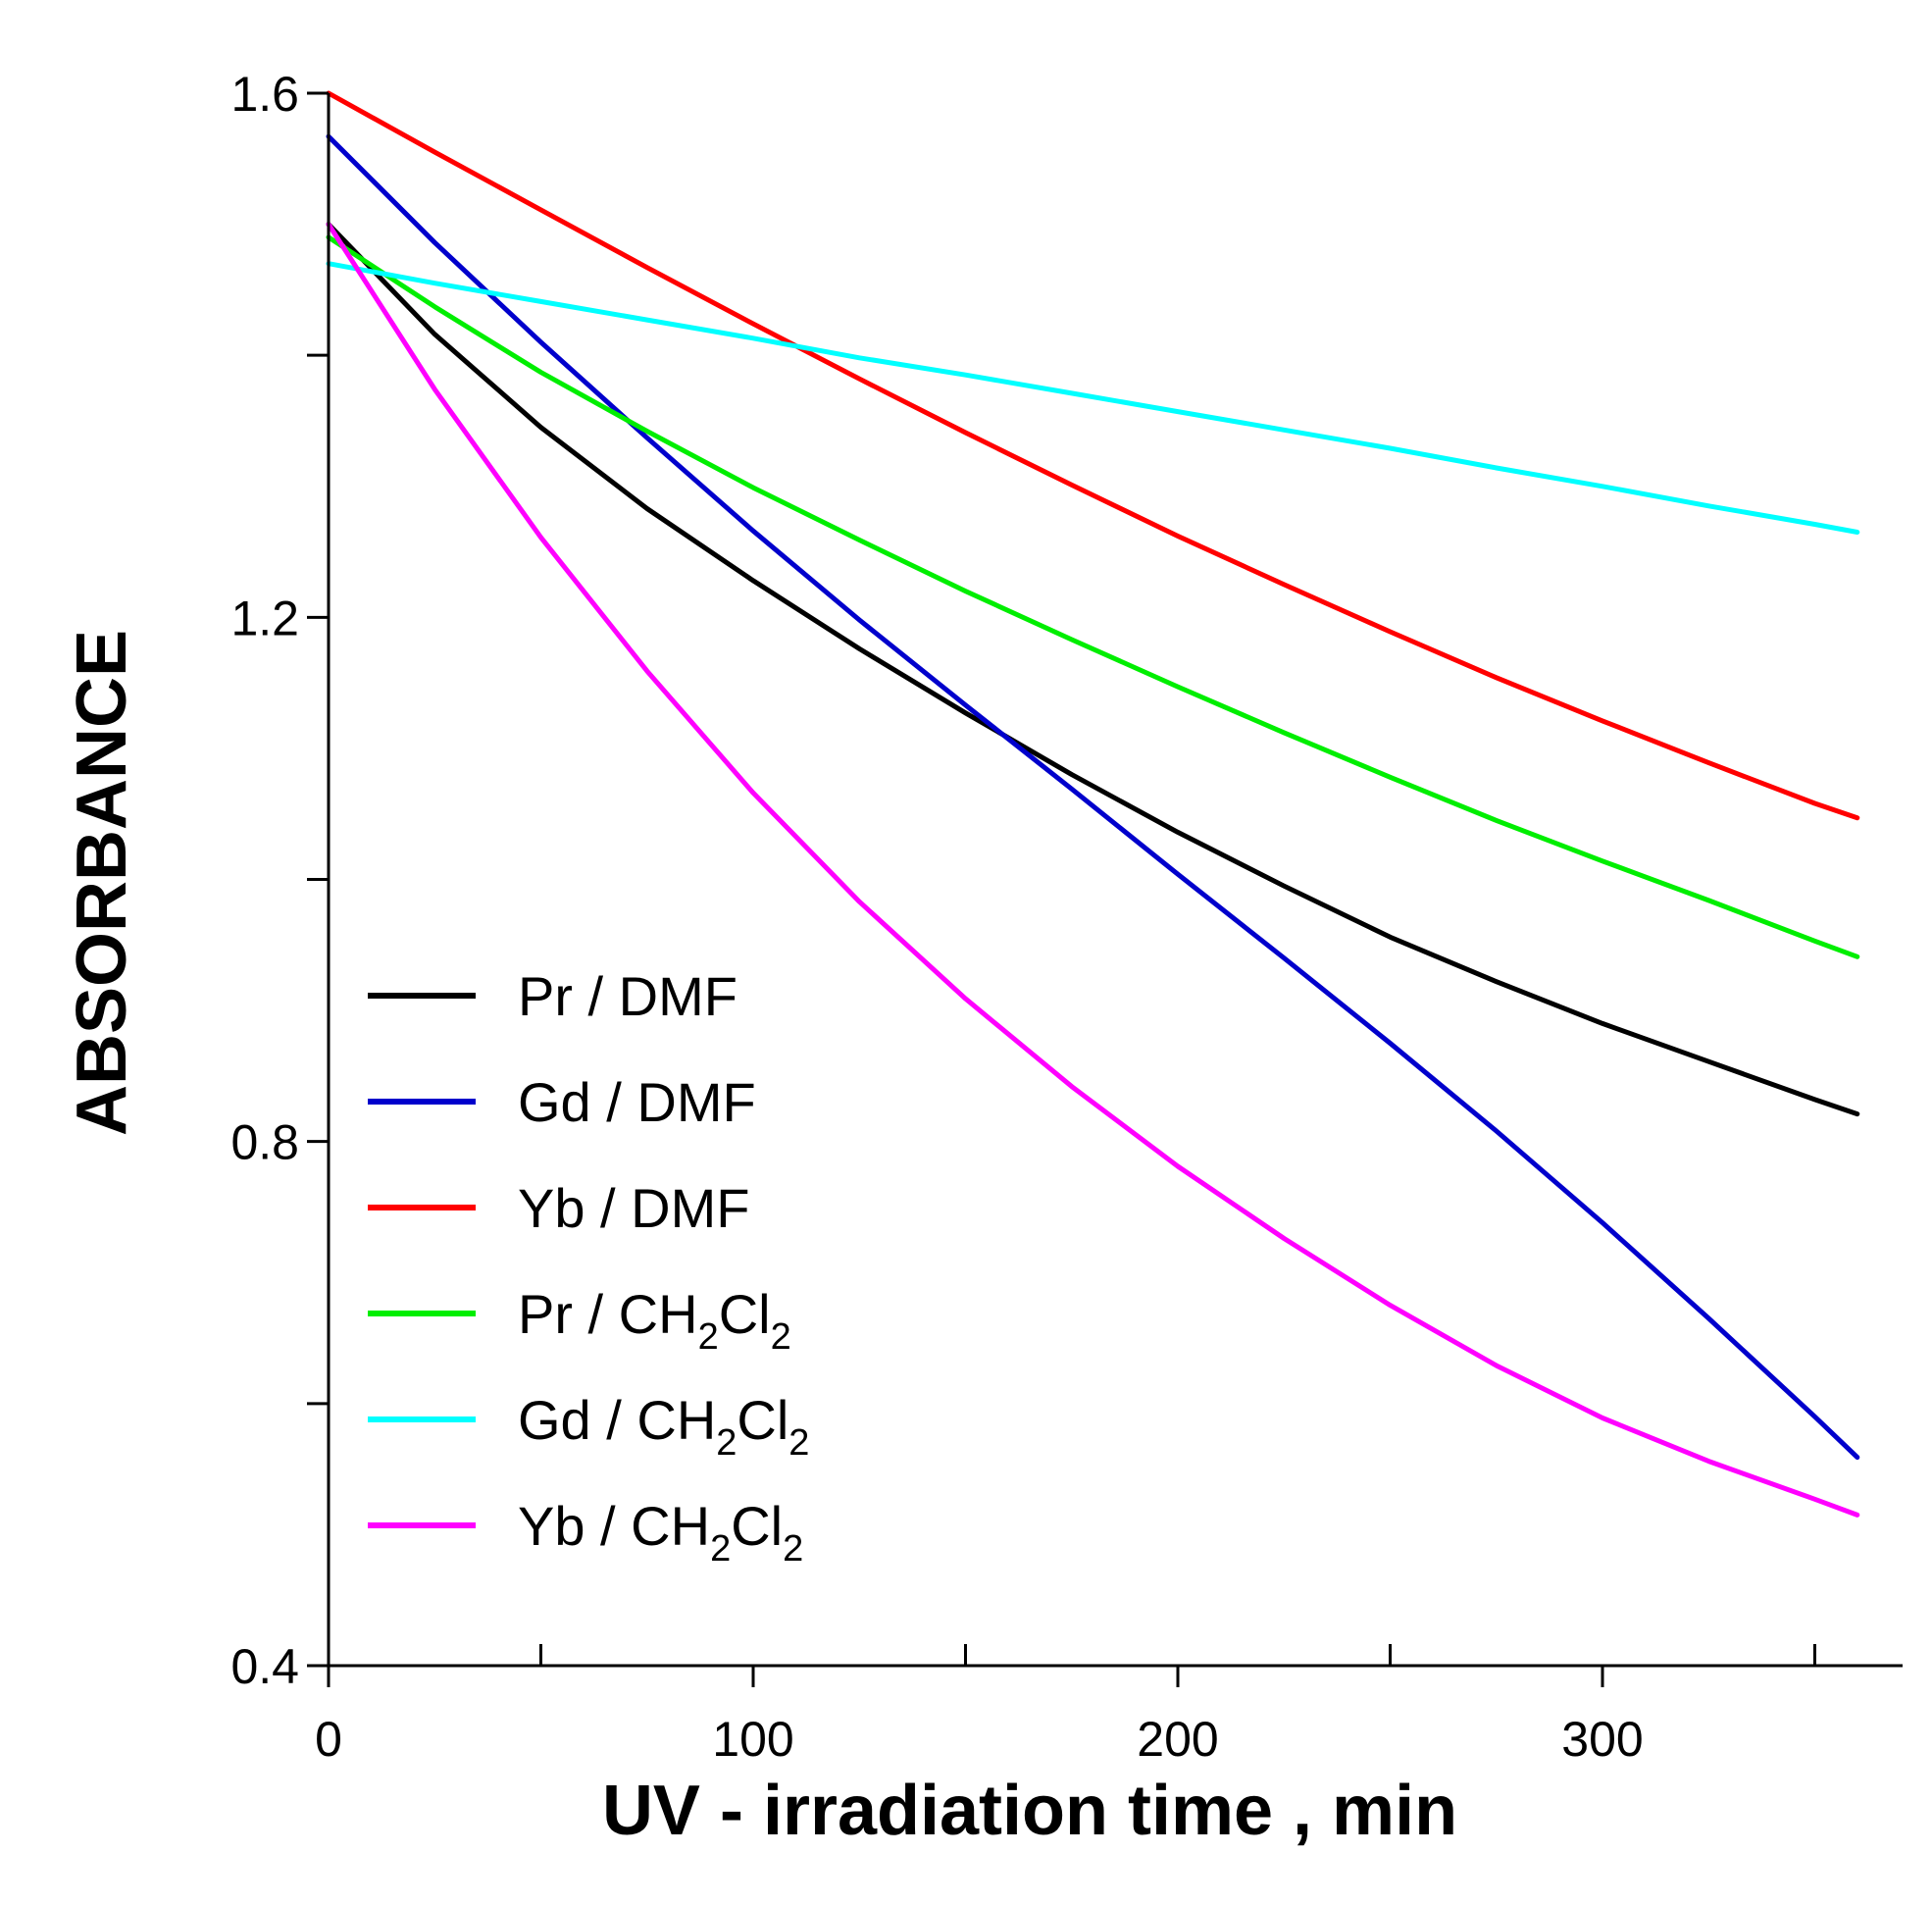  What do you see at coordinates (660, 1532) in the screenshot?
I see `legend-label-6: Yb / CH2Cl2` at bounding box center [660, 1532].